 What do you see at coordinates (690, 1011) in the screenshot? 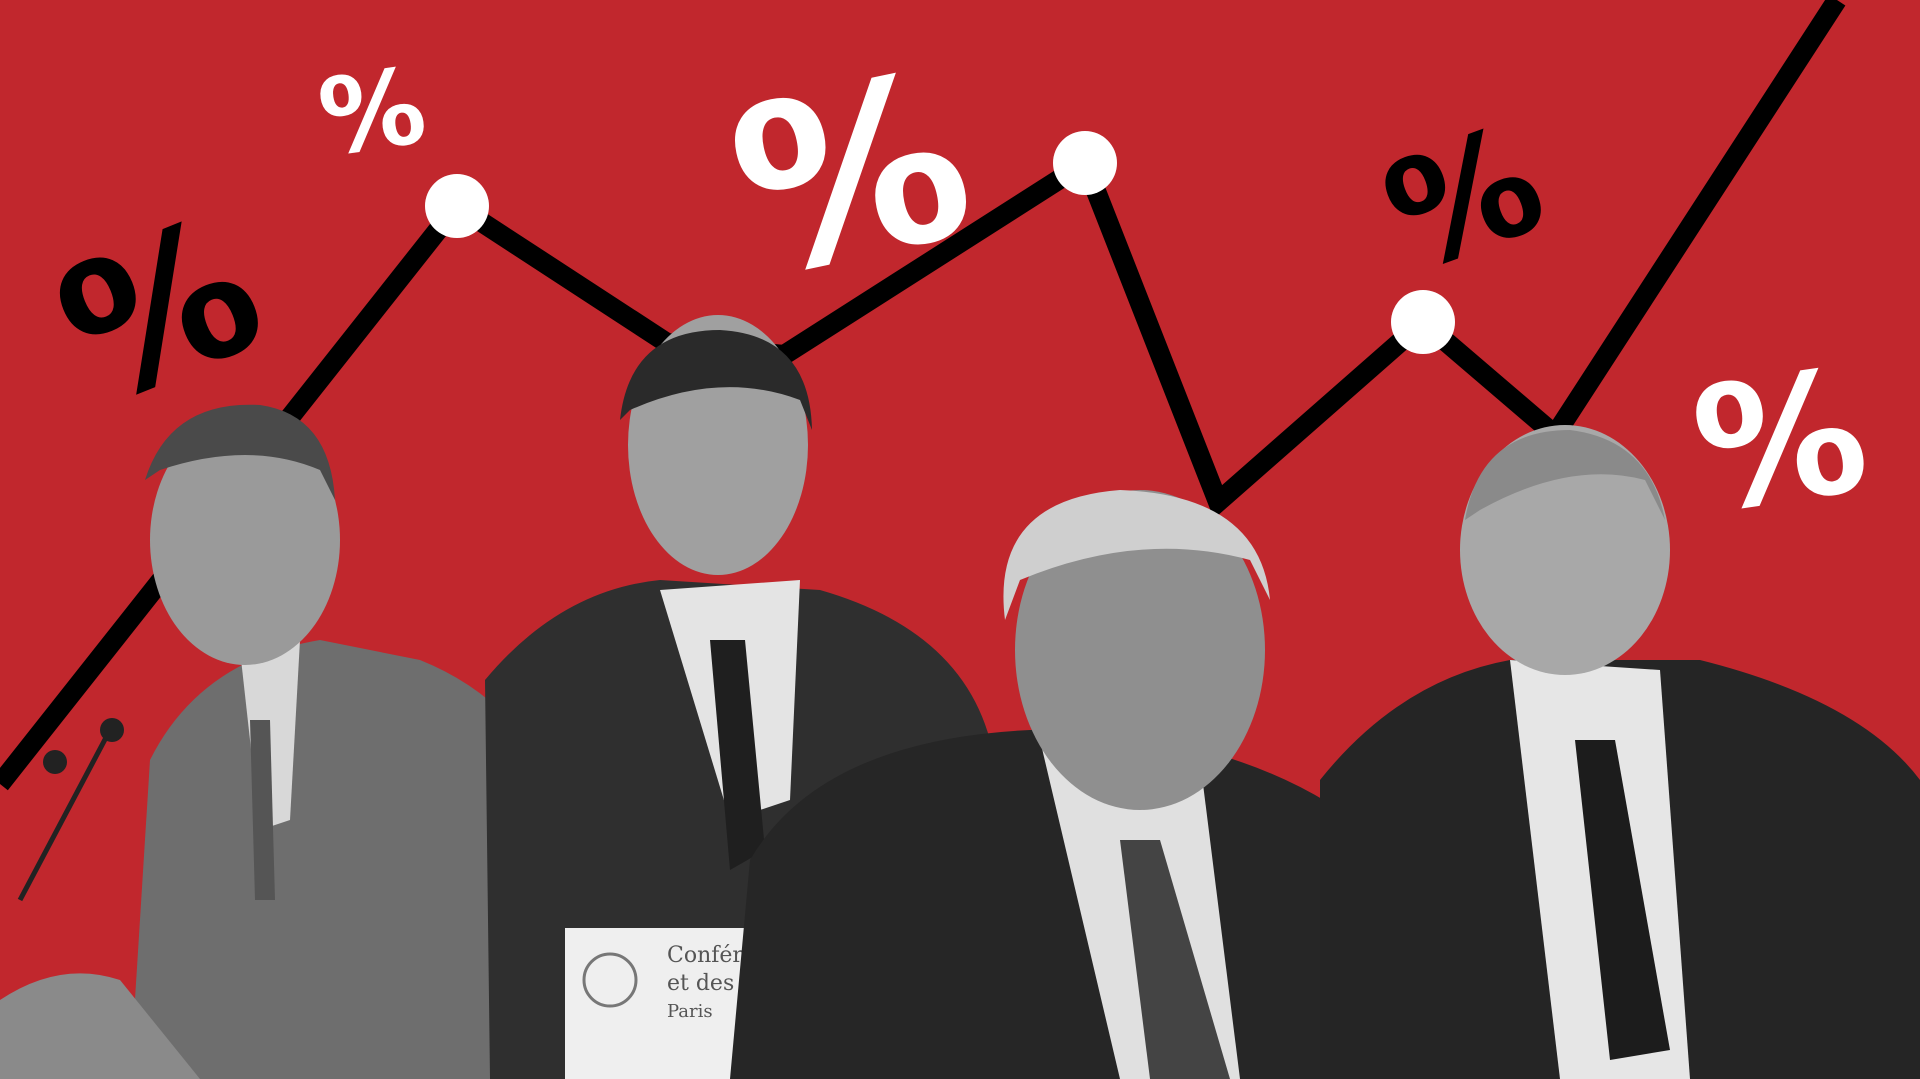
I see `podium-text-line3: Paris` at bounding box center [690, 1011].